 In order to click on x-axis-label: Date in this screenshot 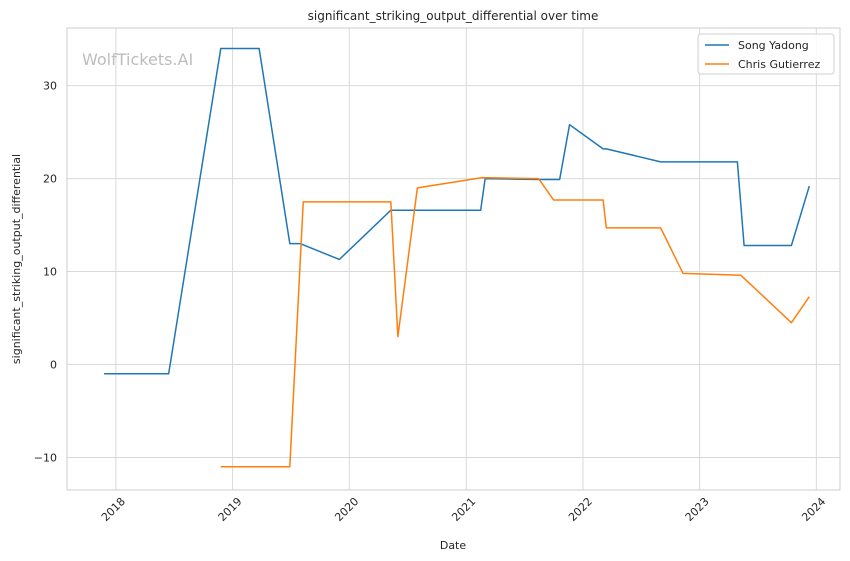, I will do `click(453, 545)`.